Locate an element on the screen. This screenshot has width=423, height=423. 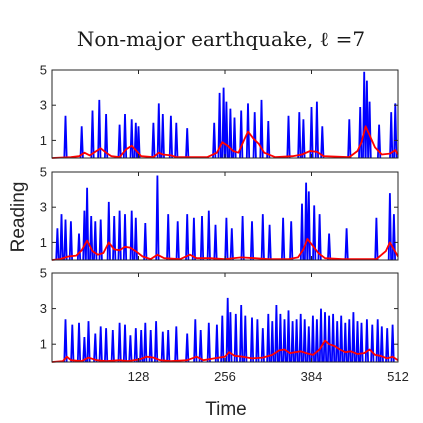
chart-title: Non-major earthquake, ℓ =7 is located at coordinates (221, 39).